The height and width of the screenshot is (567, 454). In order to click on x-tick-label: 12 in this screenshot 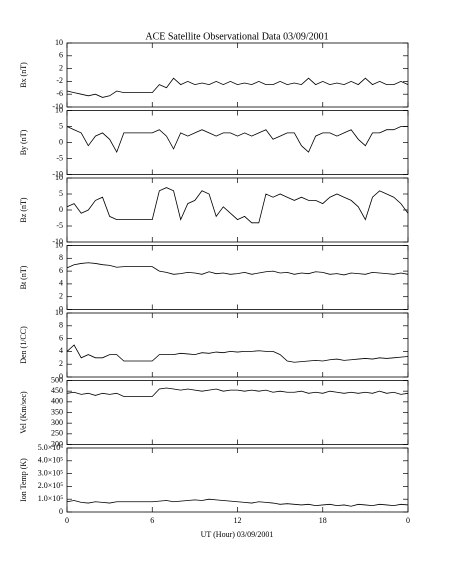, I will do `click(238, 520)`.